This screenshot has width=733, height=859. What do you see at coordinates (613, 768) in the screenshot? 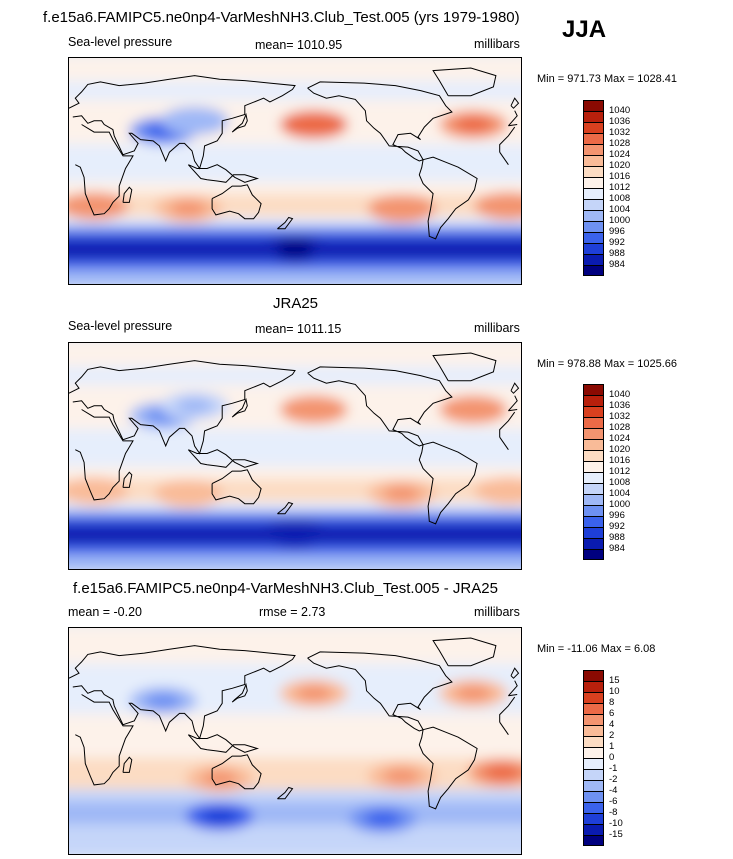
I see `colorbar-tick-label: -1` at bounding box center [613, 768].